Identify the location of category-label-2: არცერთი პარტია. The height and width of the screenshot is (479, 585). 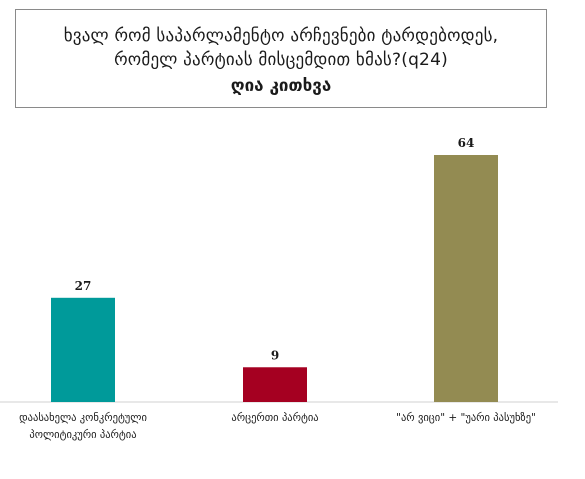
(275, 418).